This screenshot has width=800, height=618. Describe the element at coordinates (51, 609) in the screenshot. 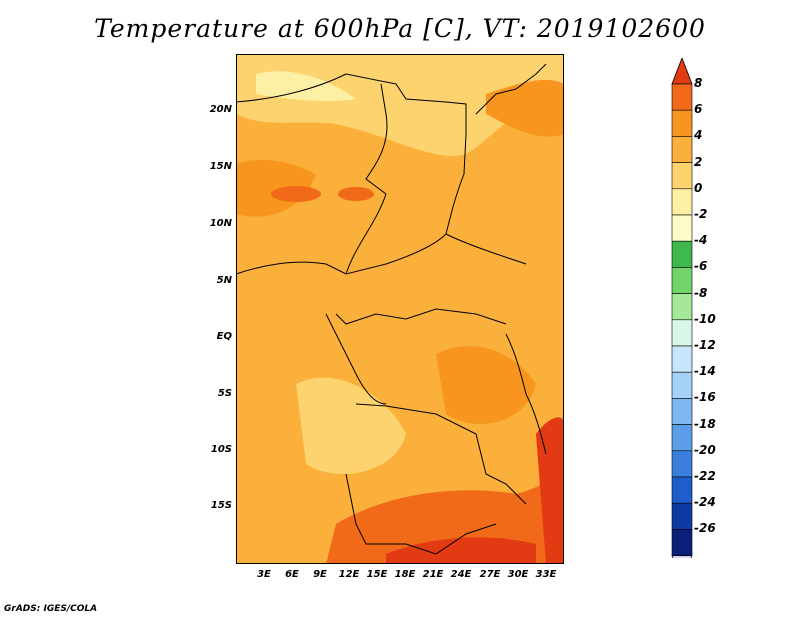

I see `credit-text: GrADS: IGES/COLA` at that location.